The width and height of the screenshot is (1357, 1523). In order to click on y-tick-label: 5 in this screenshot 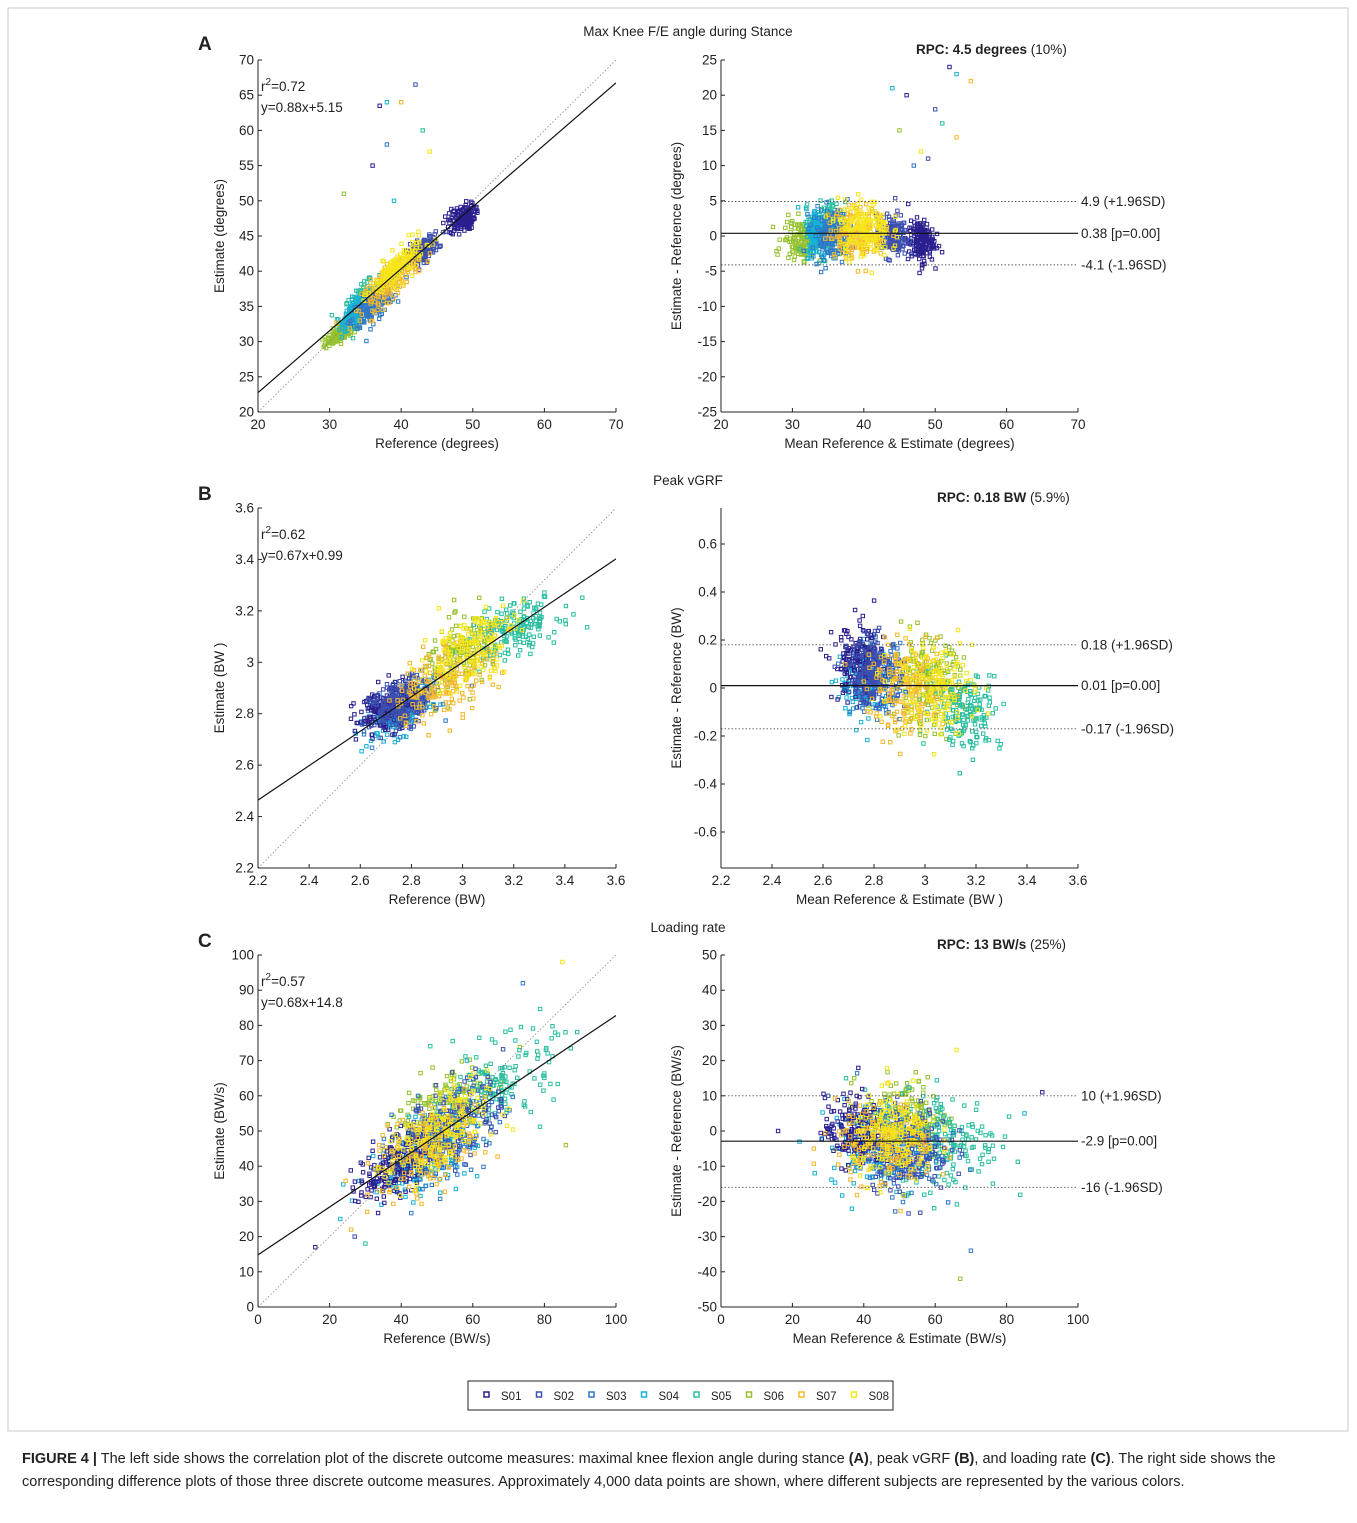, I will do `click(713, 200)`.